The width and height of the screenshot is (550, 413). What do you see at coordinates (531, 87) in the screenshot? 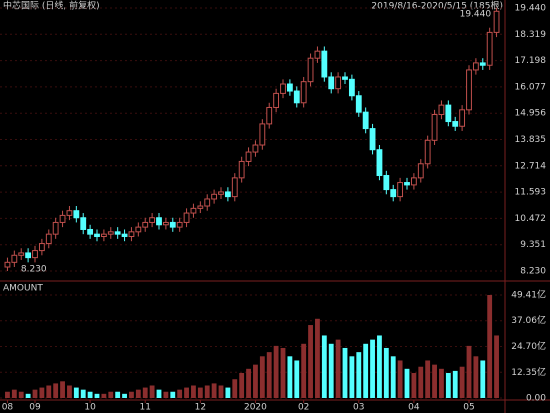
I see `y-tick-label: 16.077` at bounding box center [531, 87].